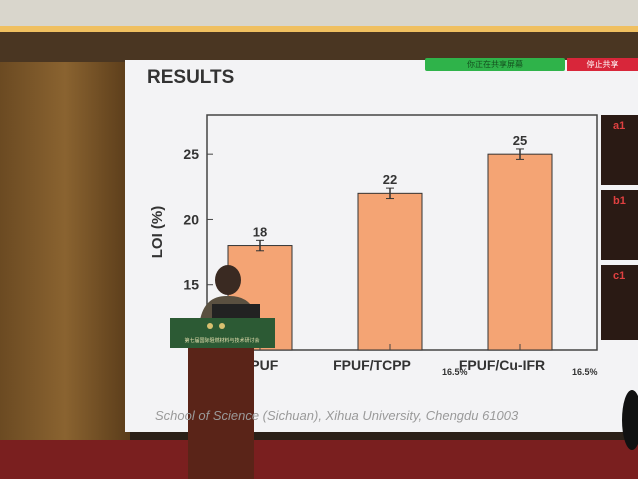 This screenshot has height=479, width=638. I want to click on panel-label: a1, so click(619, 126).